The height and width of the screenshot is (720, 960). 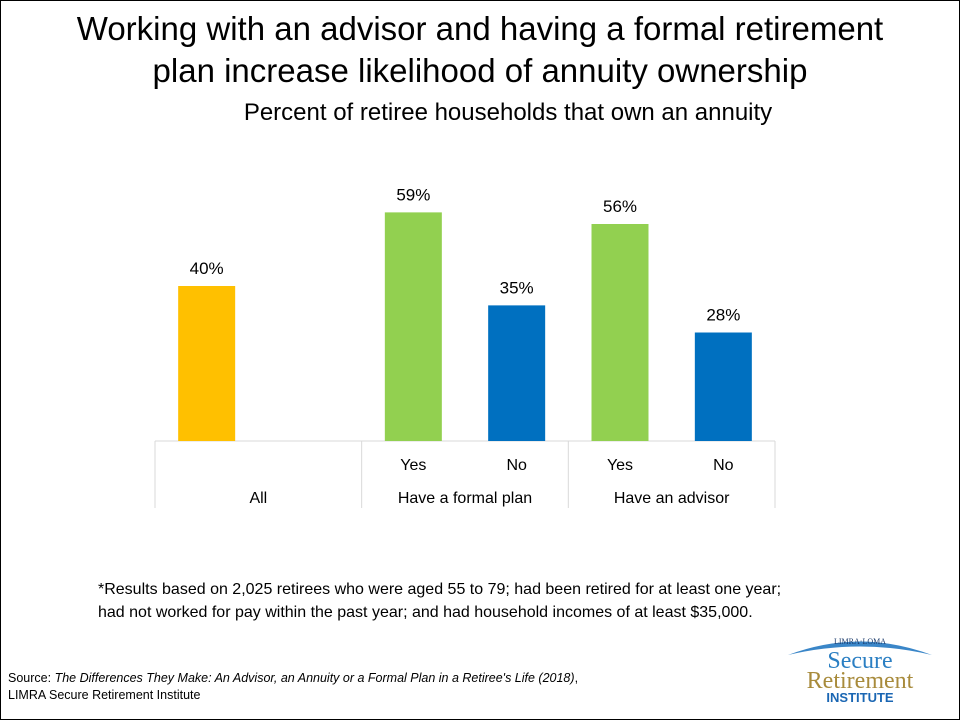 What do you see at coordinates (860, 641) in the screenshot?
I see `svg-text: LIMRA·LOMA` at bounding box center [860, 641].